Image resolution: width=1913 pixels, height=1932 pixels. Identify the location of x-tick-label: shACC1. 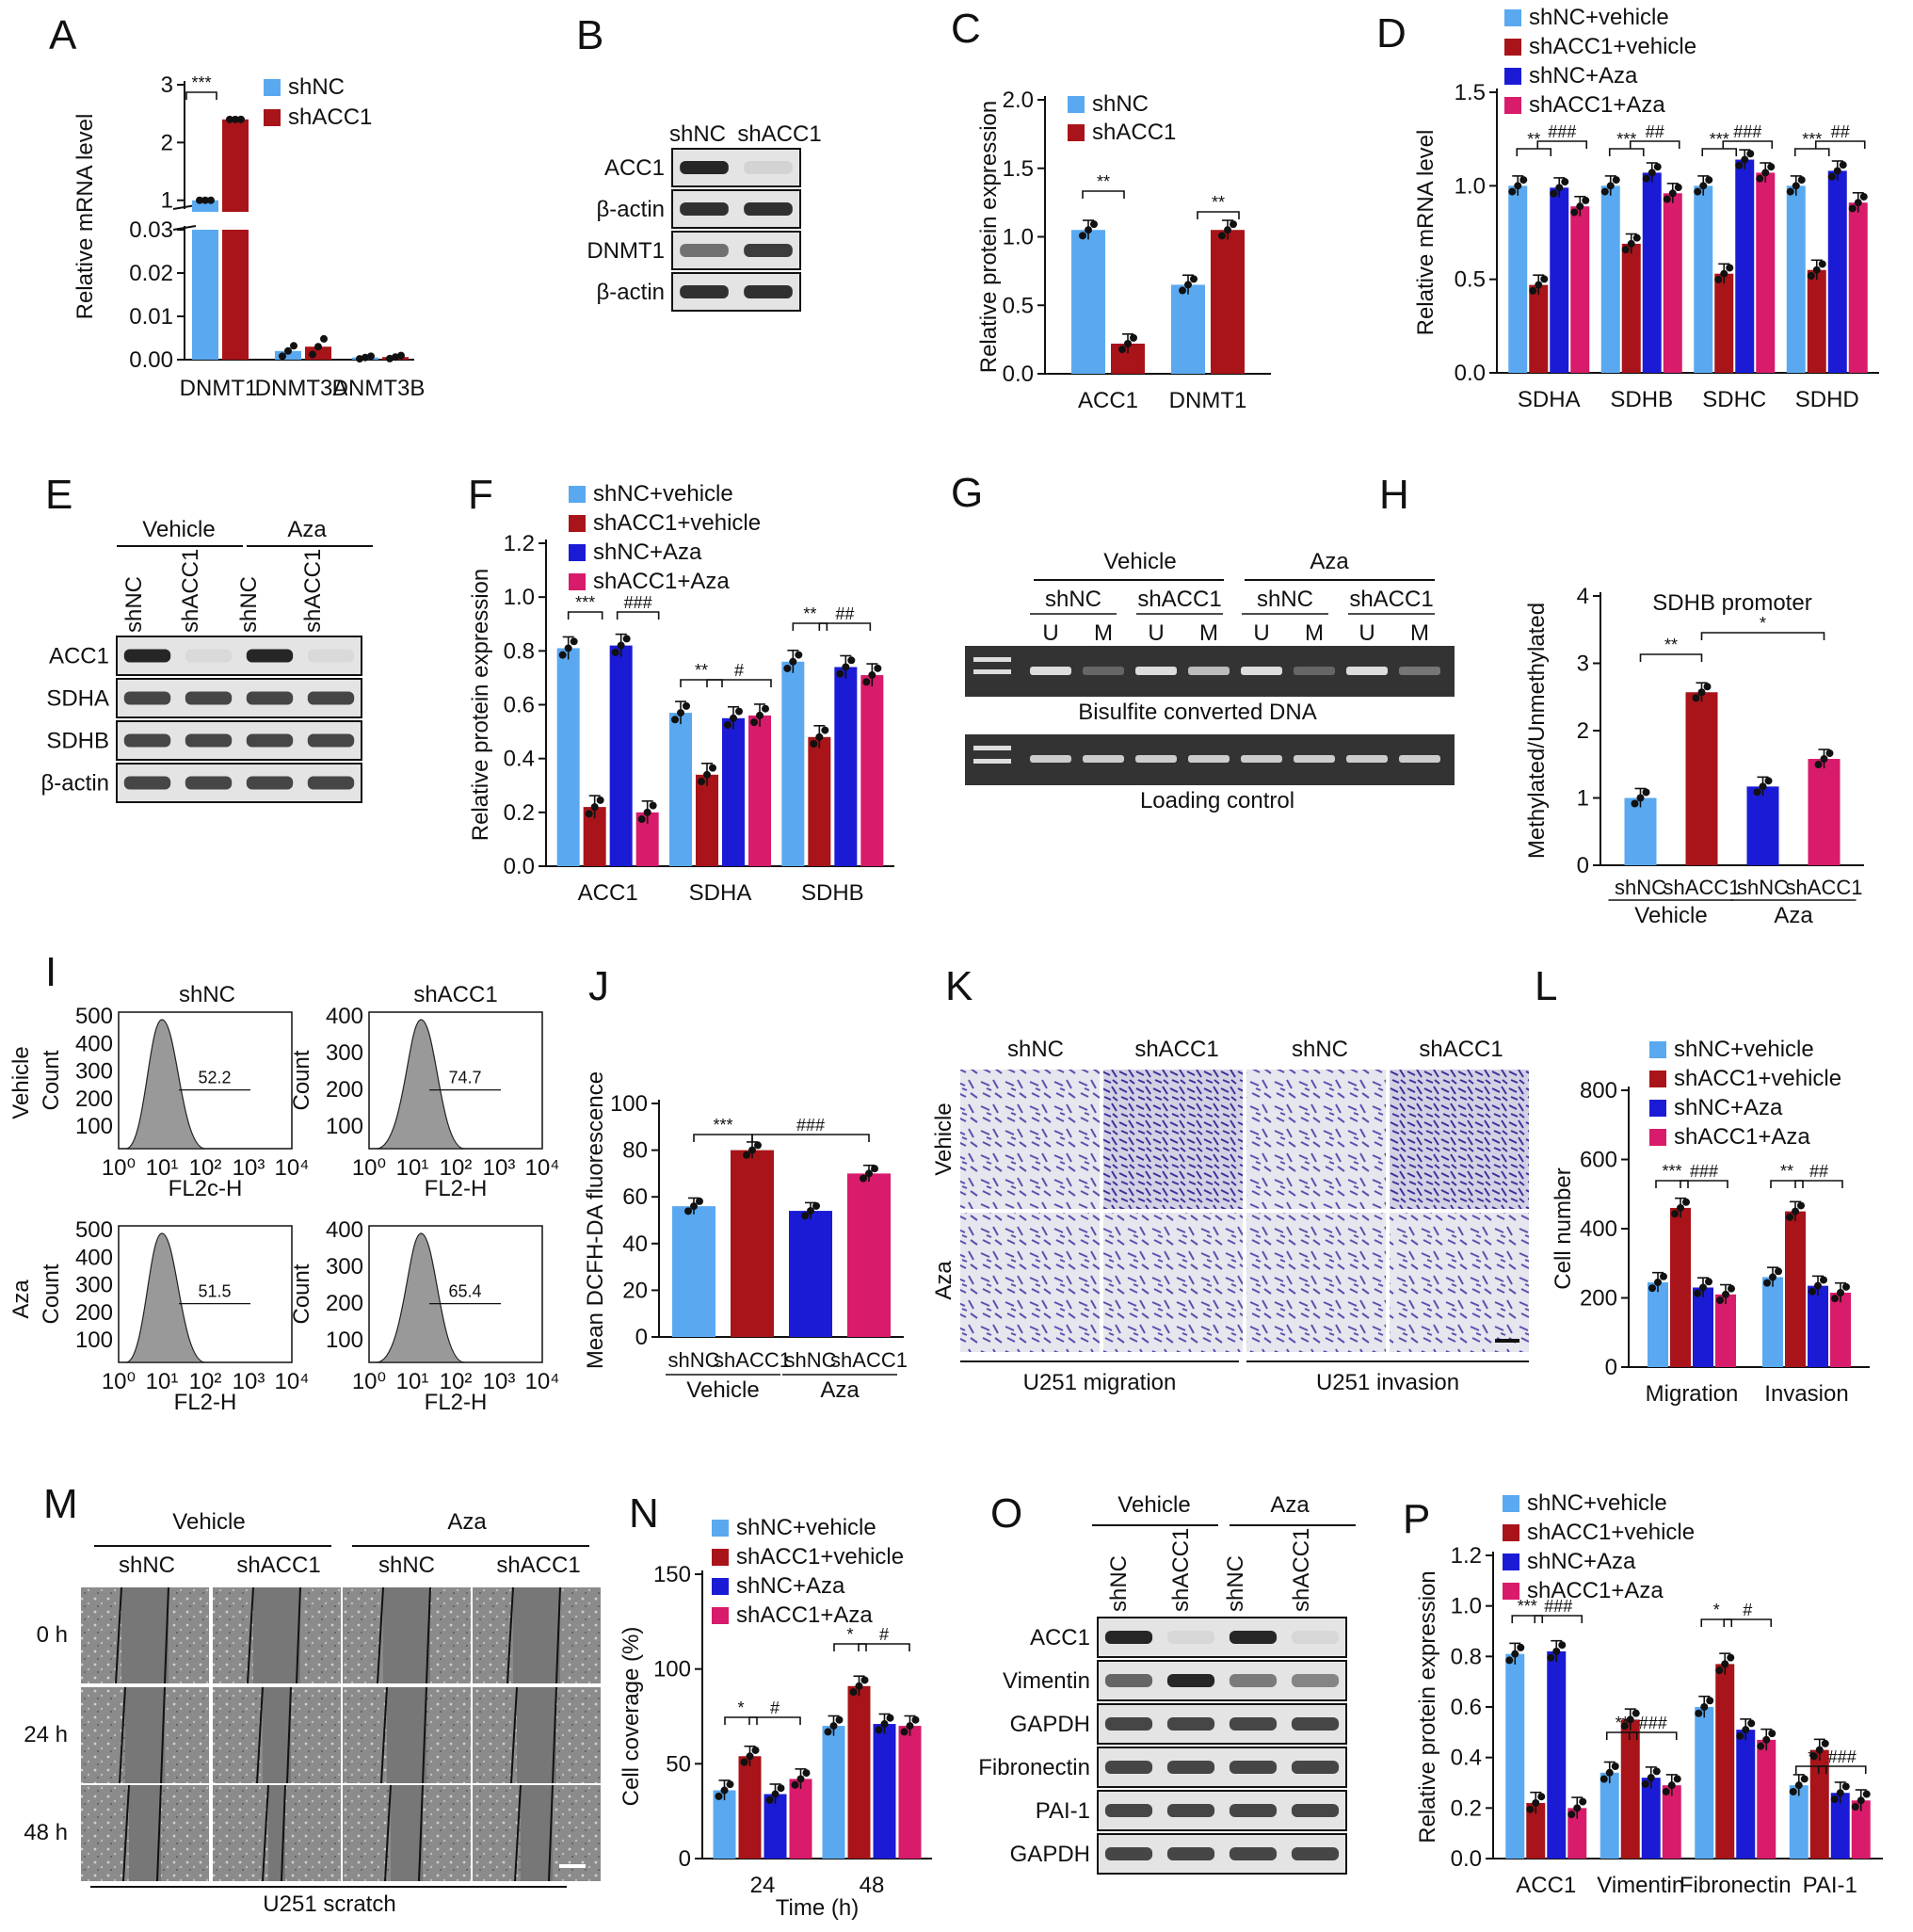
(752, 1360).